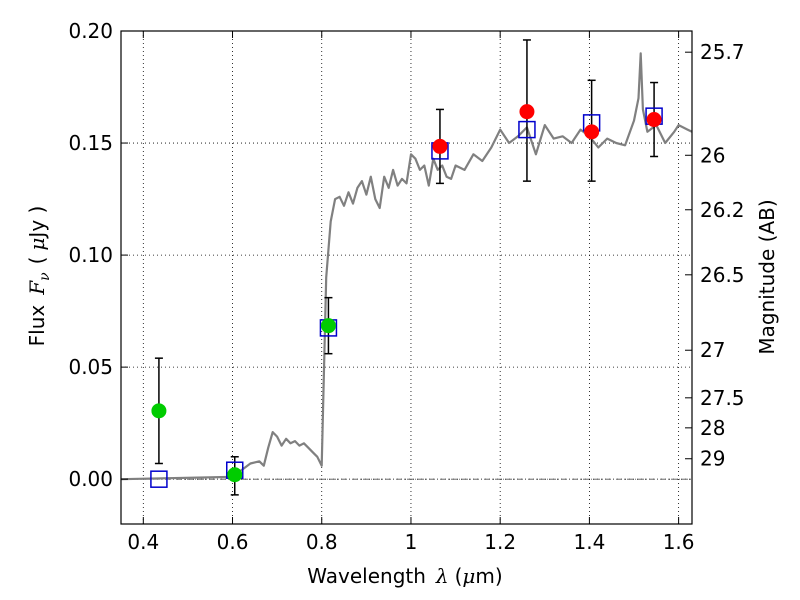 The height and width of the screenshot is (600, 800). I want to click on x-axis-label: Wavelength λ (μm), so click(404, 576).